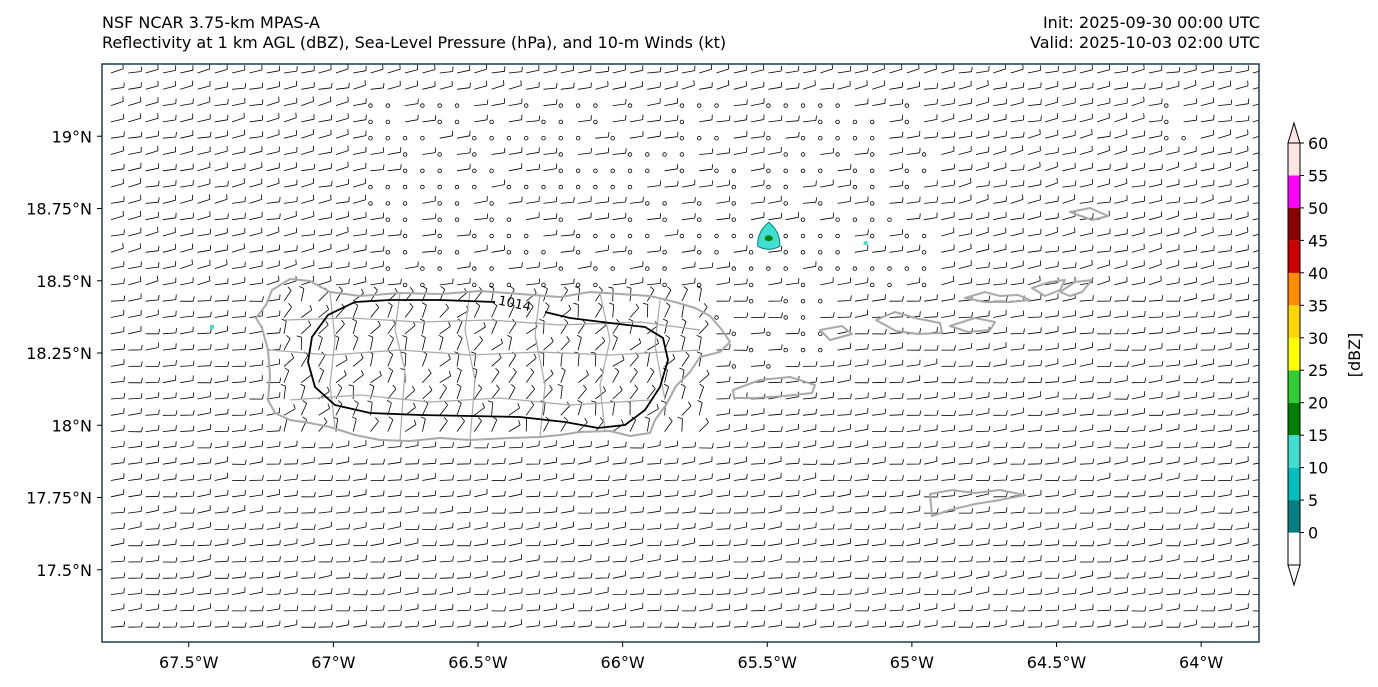 This screenshot has height=687, width=1378. What do you see at coordinates (1318, 468) in the screenshot?
I see `colorbar-tick-label: 10` at bounding box center [1318, 468].